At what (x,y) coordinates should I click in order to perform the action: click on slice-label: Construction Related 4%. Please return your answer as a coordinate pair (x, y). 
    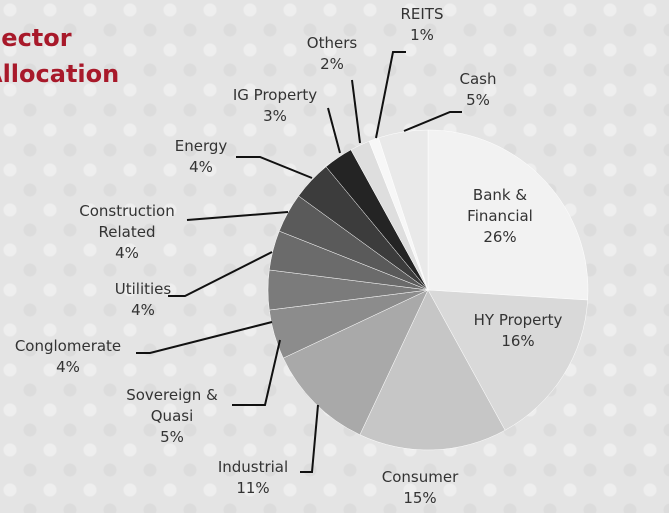
    Looking at the image, I should click on (127, 232).